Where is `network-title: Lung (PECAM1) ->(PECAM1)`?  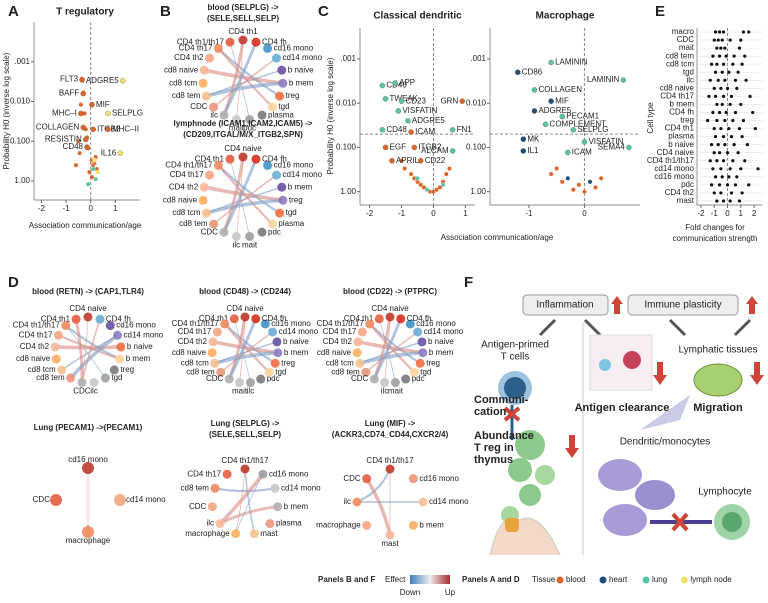 network-title: Lung (PECAM1) ->(PECAM1) is located at coordinates (88, 427).